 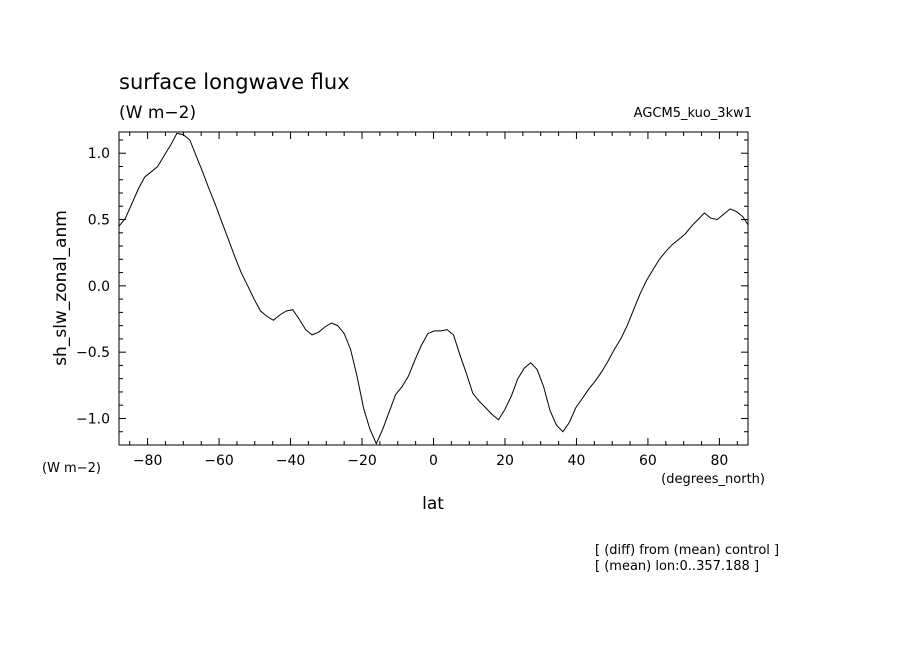 What do you see at coordinates (61, 288) in the screenshot?
I see `y-axis-label: sh_slw_zonal_anm` at bounding box center [61, 288].